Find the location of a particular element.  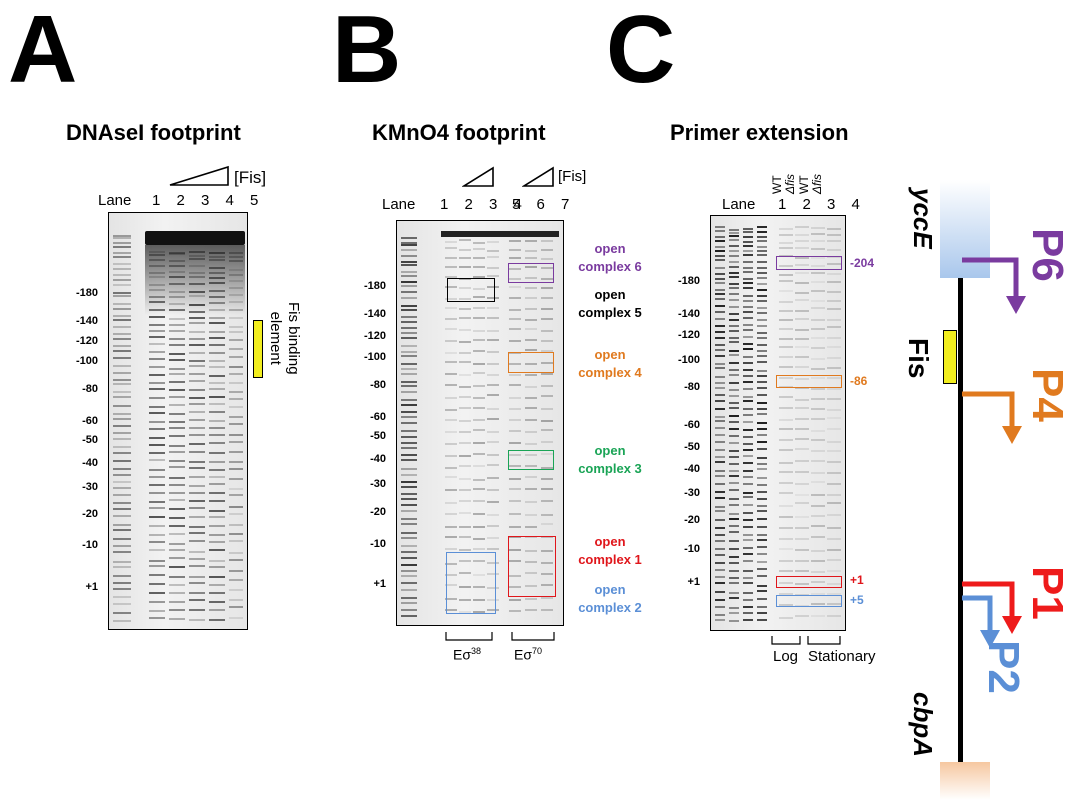

tick: -20 is located at coordinates (692, 520).